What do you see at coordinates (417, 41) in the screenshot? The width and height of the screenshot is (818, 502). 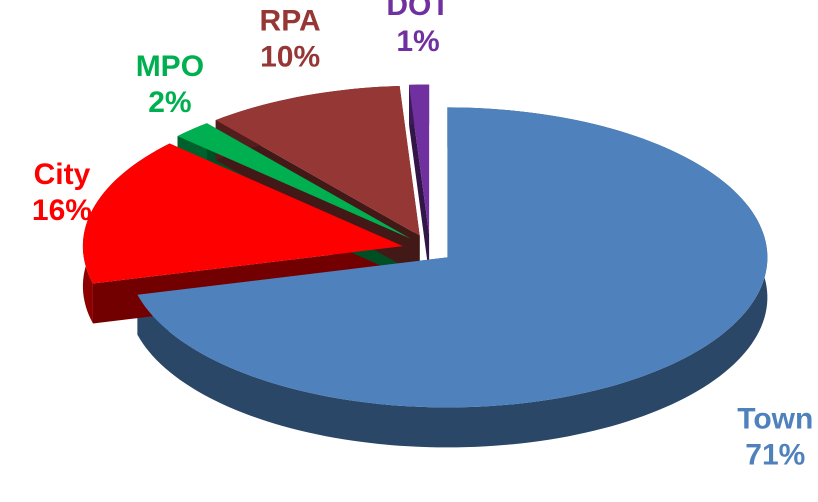 I see `slice-value-label: 1%` at bounding box center [417, 41].